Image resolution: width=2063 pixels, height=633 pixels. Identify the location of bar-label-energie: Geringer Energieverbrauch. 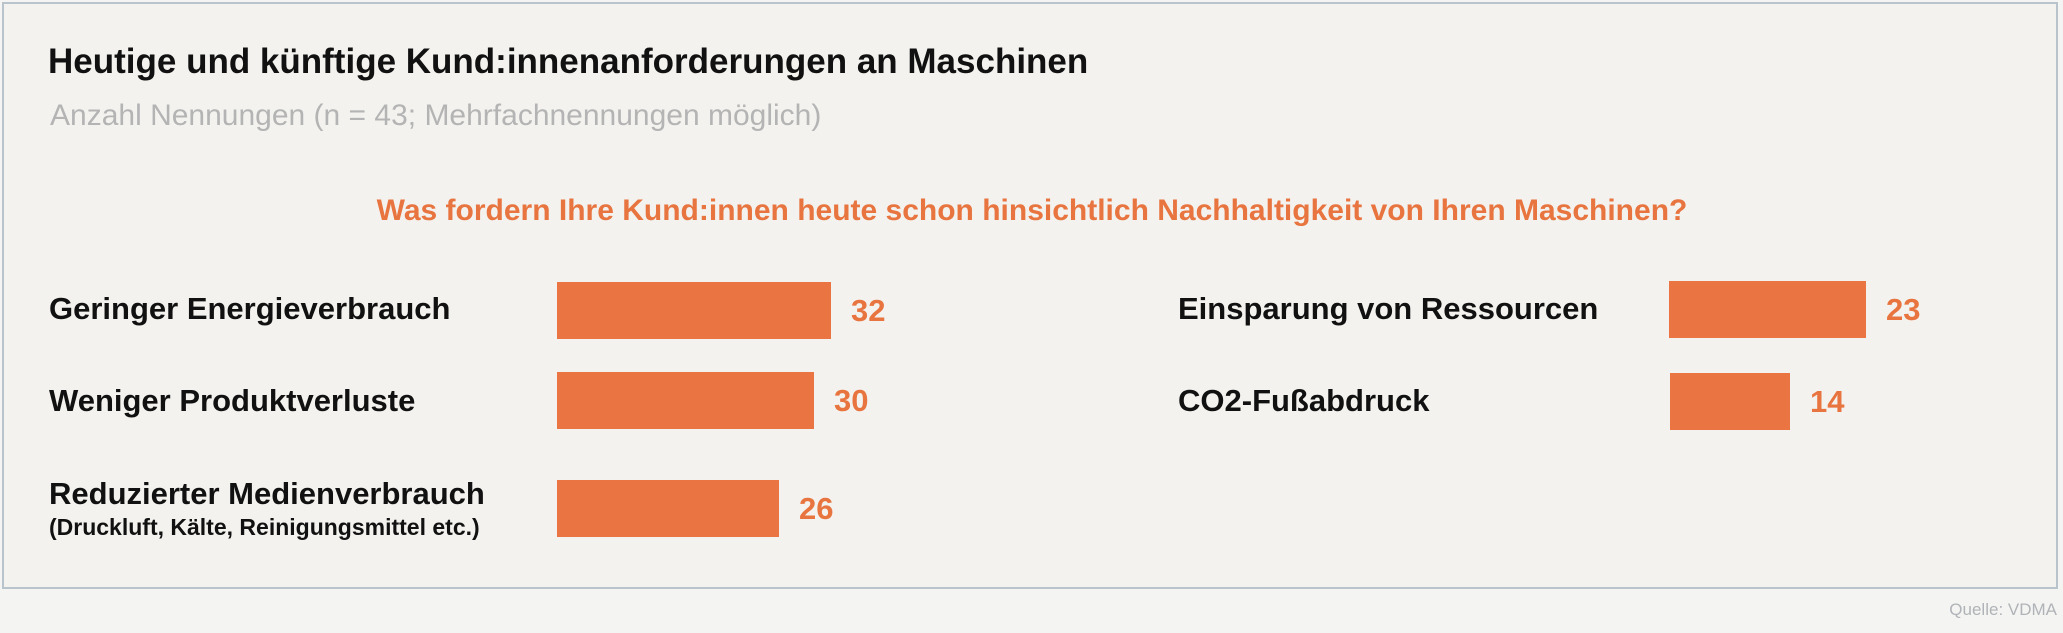
(250, 308).